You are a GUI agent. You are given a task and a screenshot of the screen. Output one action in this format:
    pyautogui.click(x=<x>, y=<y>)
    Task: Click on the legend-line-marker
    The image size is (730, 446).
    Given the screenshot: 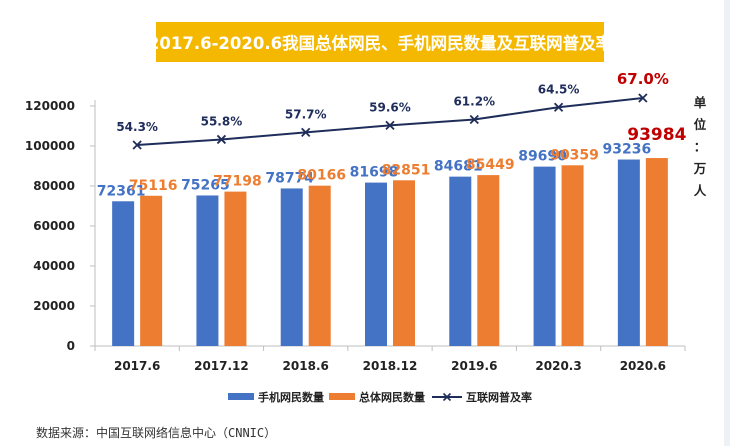 What is the action you would take?
    pyautogui.click(x=447, y=397)
    